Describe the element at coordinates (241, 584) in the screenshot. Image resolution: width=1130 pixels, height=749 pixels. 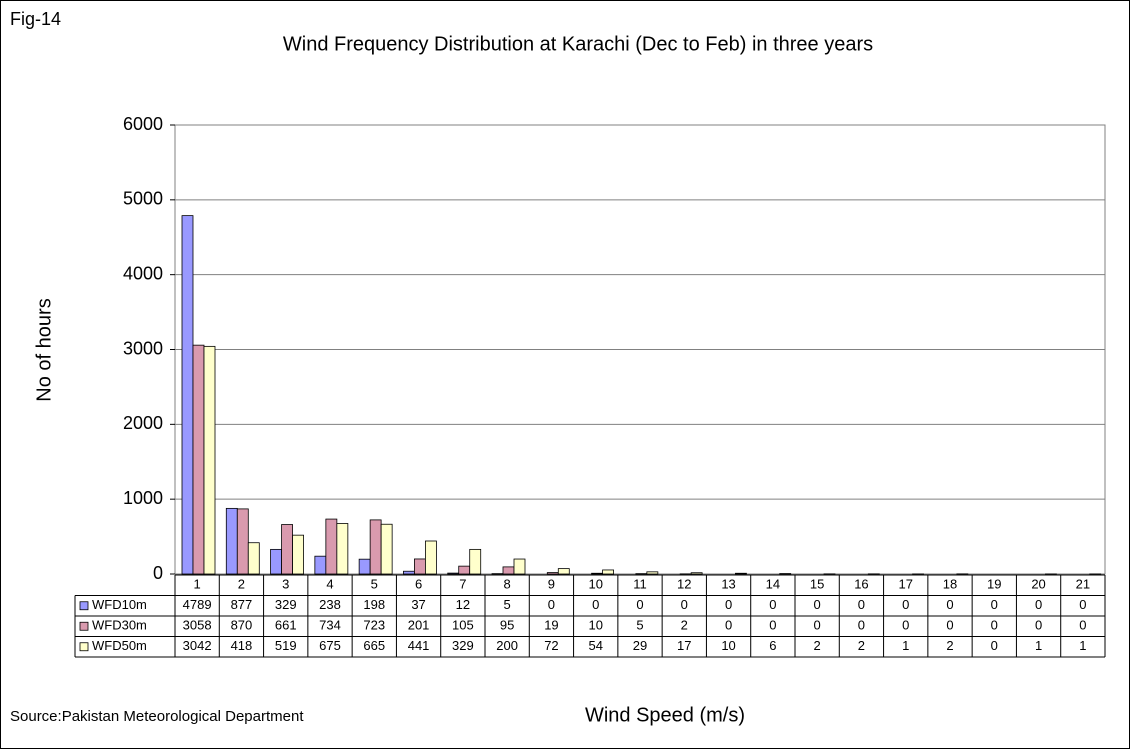
I see `x-tick-label: 2` at that location.